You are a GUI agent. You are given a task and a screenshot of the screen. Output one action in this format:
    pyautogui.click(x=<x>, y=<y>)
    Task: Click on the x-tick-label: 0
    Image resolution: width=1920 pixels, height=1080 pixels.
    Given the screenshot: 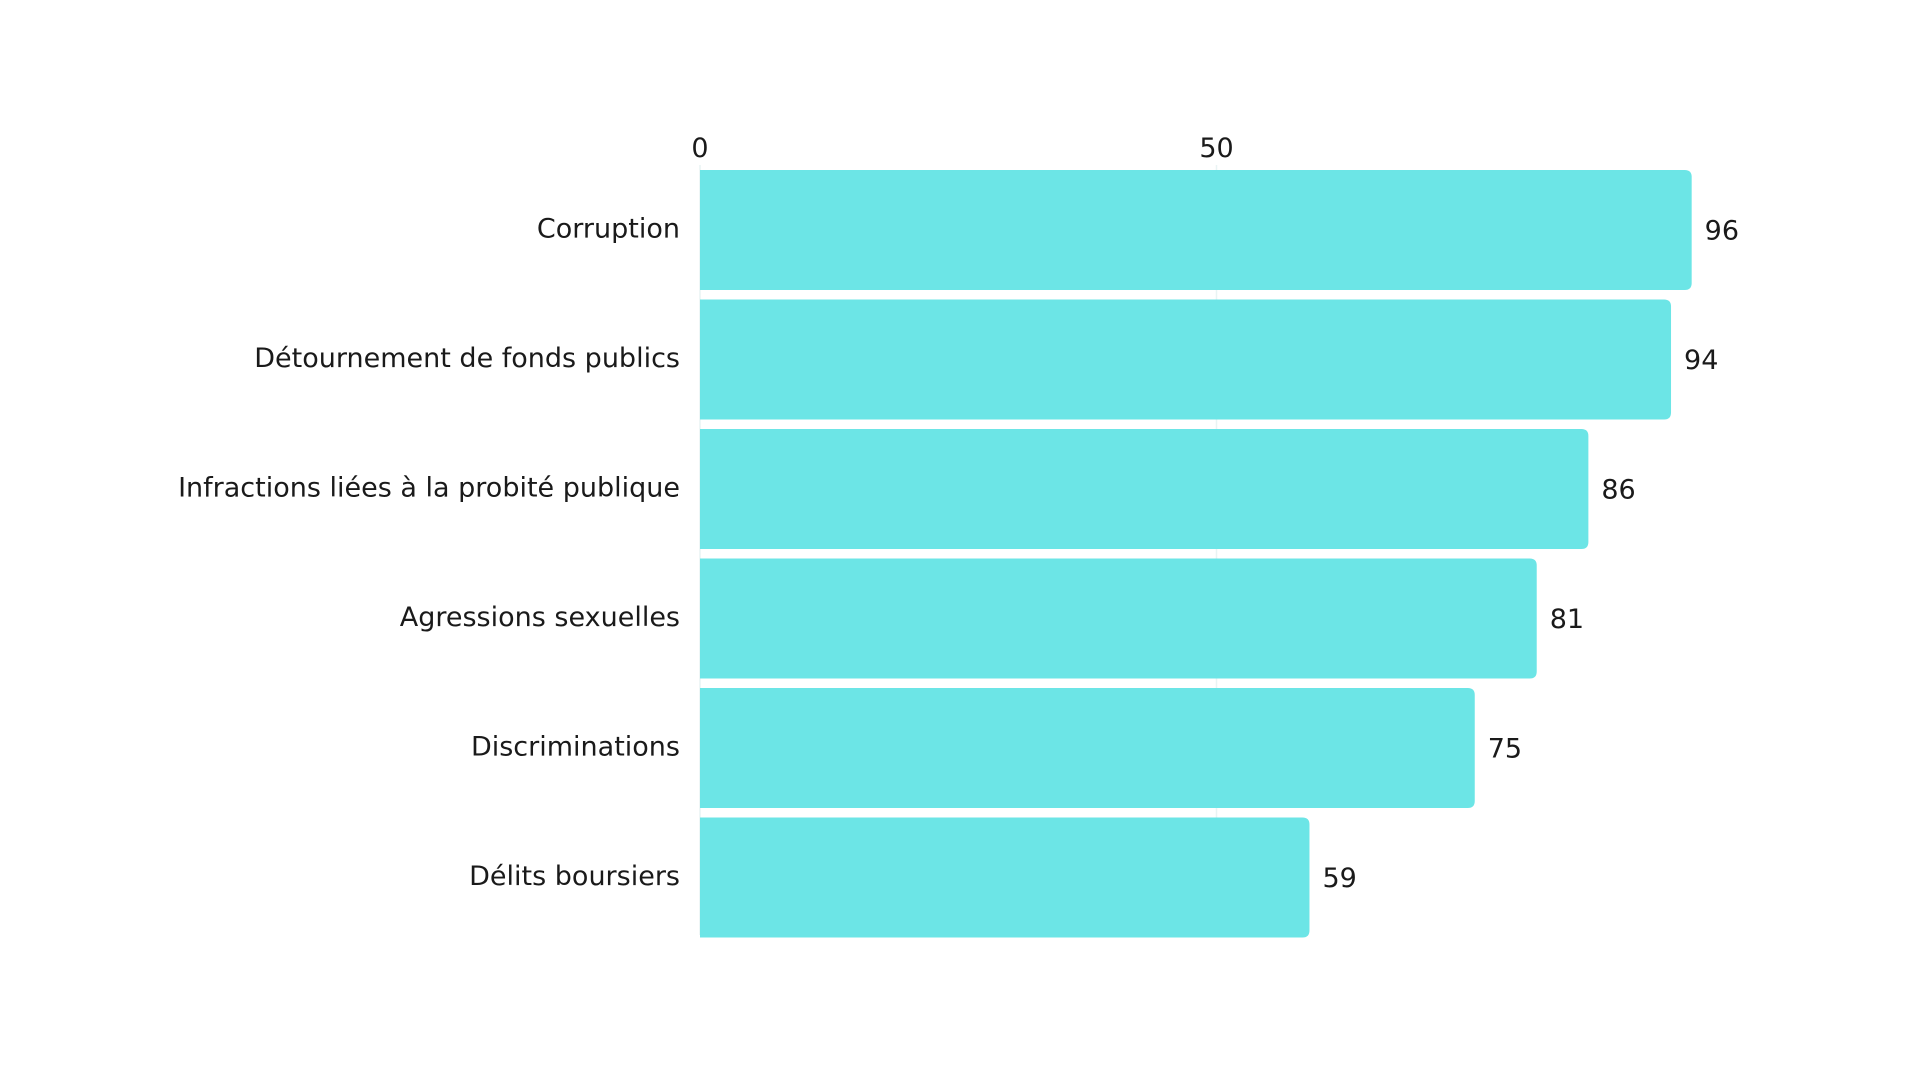 What is the action you would take?
    pyautogui.click(x=699, y=148)
    